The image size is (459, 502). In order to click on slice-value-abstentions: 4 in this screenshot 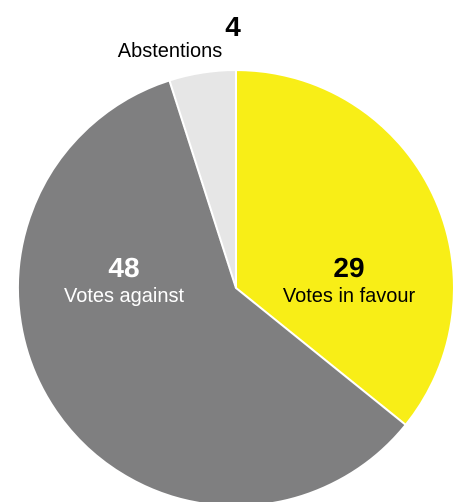, I will do `click(233, 26)`.